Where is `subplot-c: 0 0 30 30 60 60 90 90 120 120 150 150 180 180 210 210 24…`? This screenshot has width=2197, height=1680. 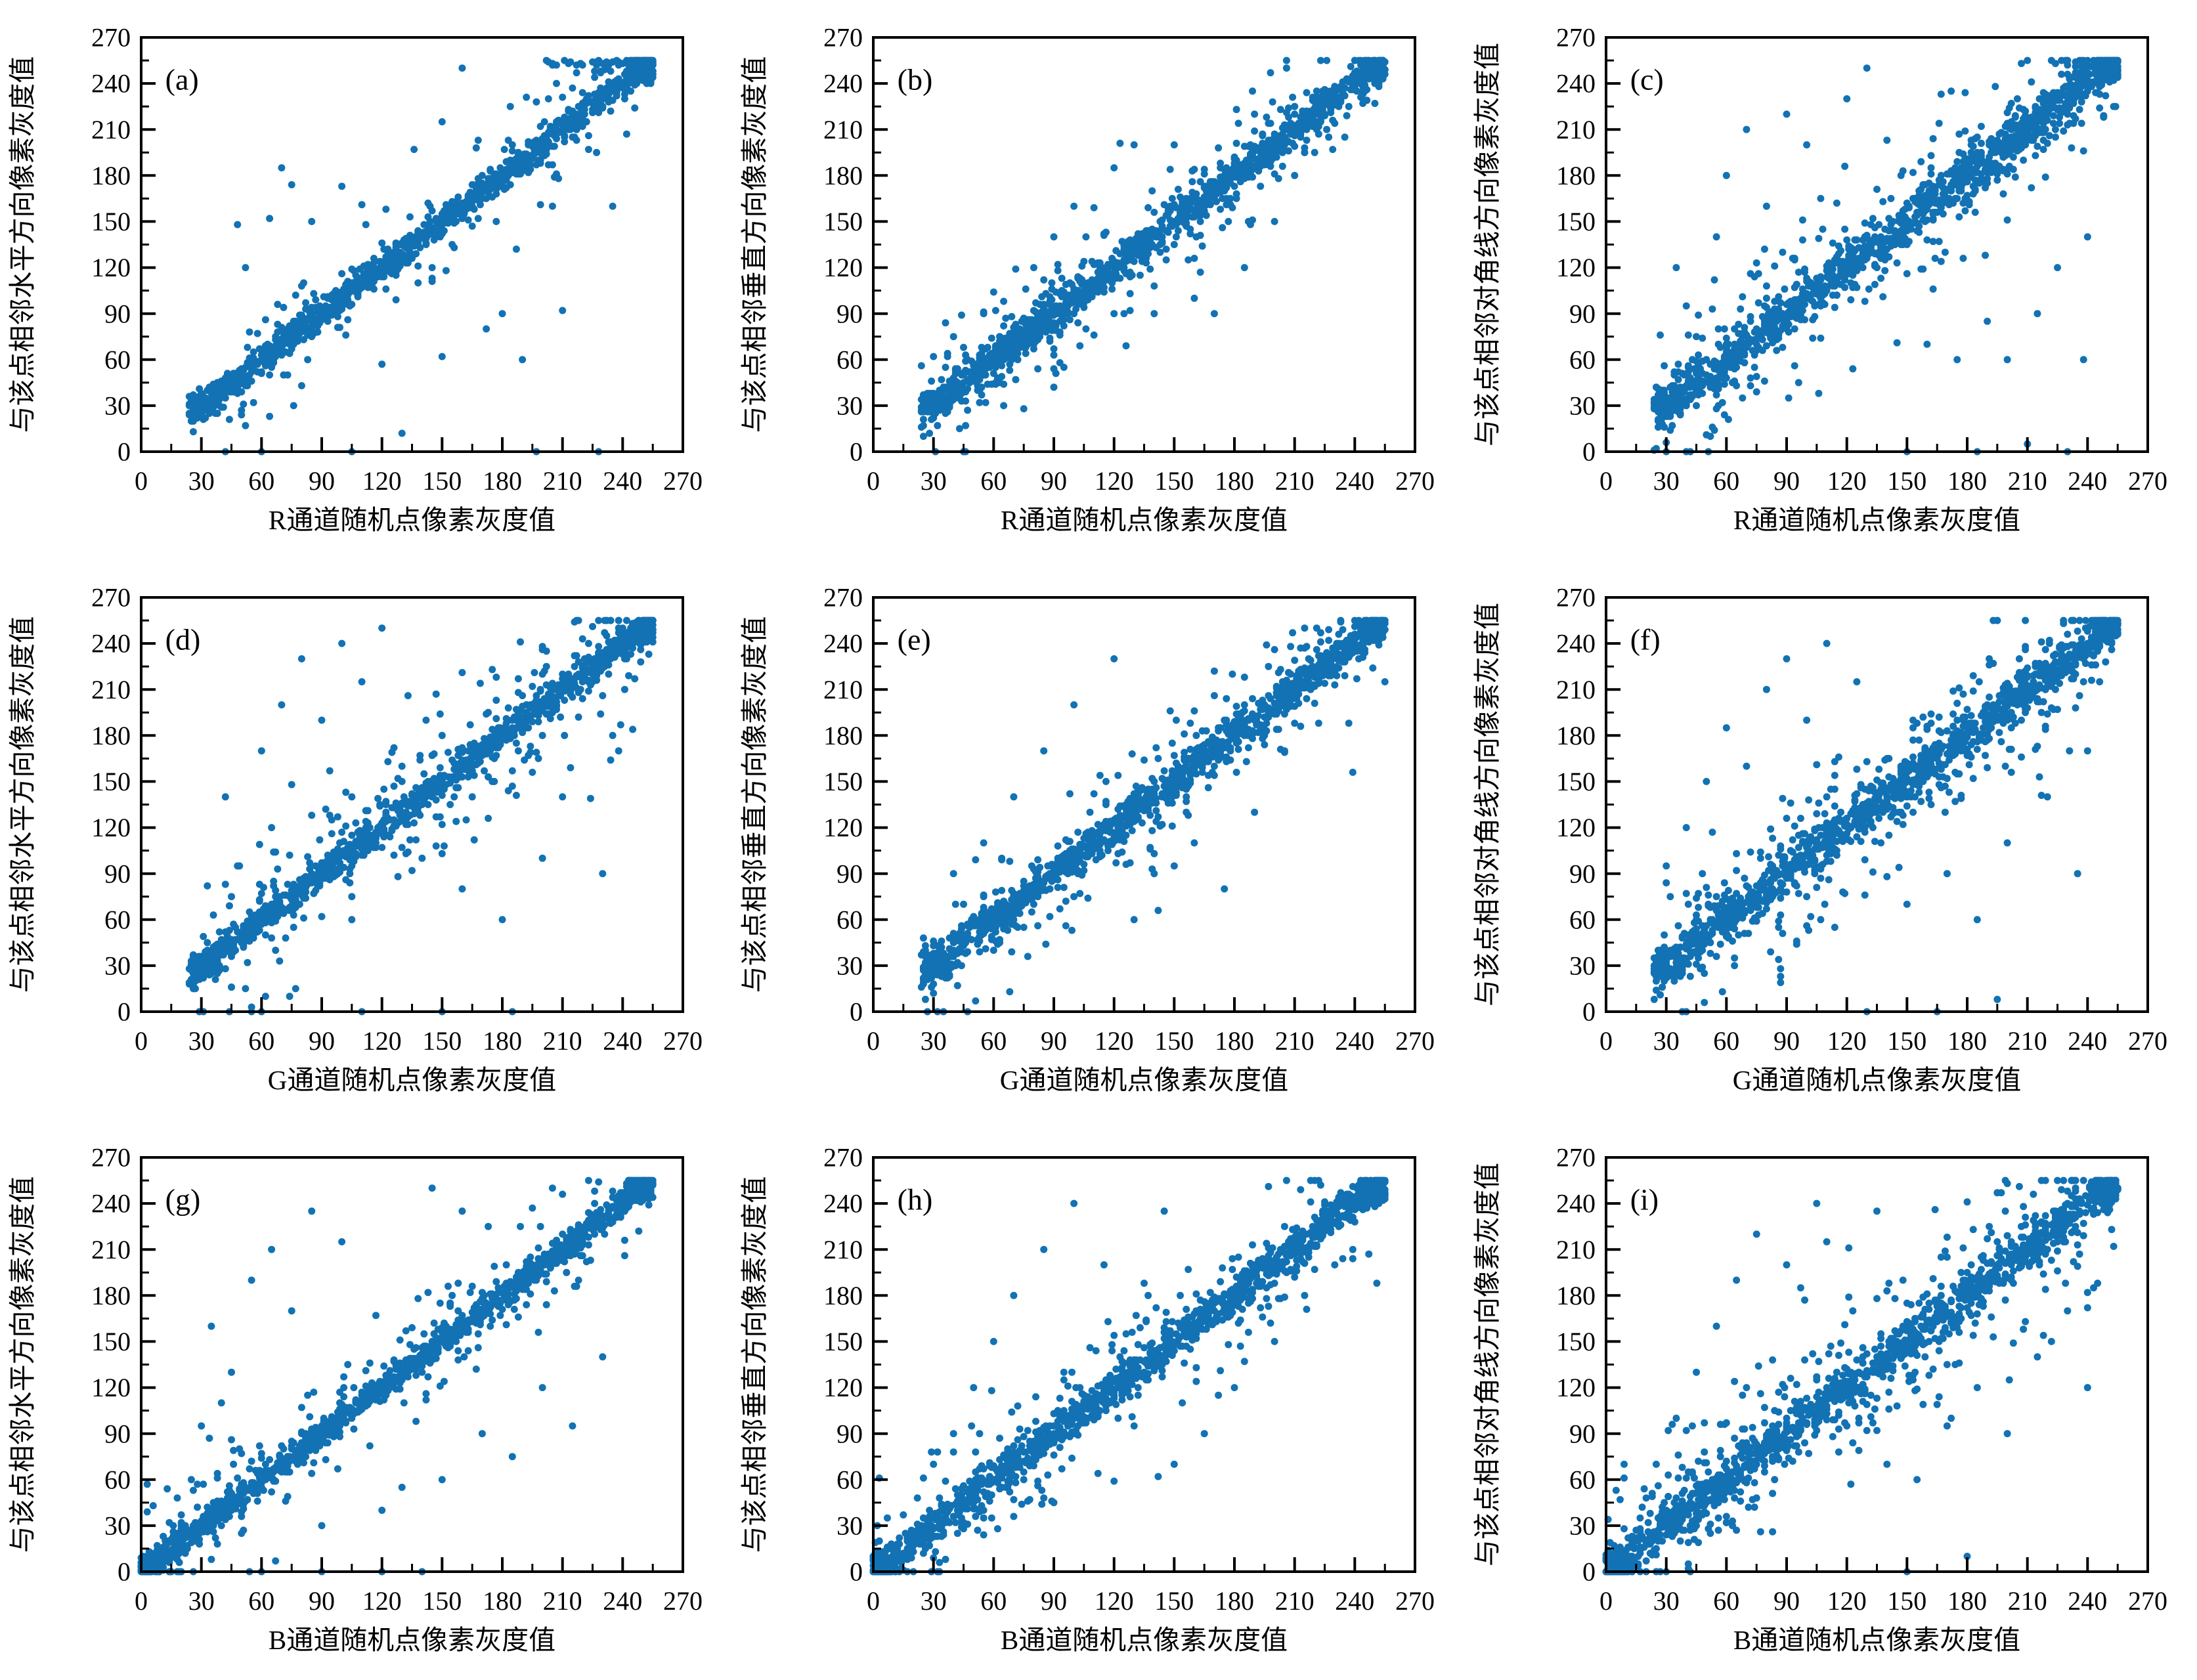 subplot-c: 0 0 30 30 60 60 90 90 120 120 150 150 180 180 210 210 24… is located at coordinates (1831, 280).